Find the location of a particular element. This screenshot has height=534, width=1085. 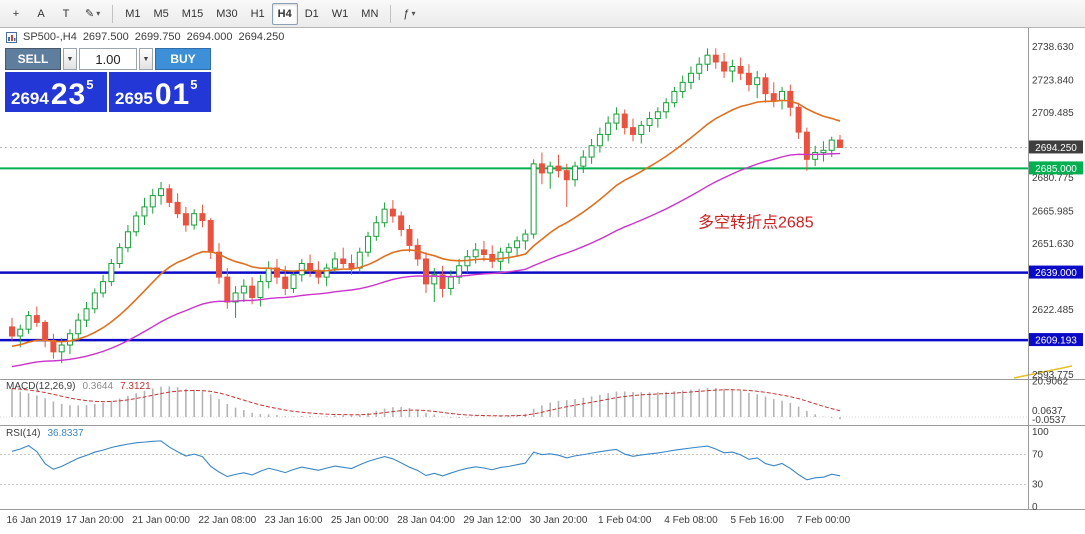

price-badge-label: 2685.000 is located at coordinates (1056, 169).